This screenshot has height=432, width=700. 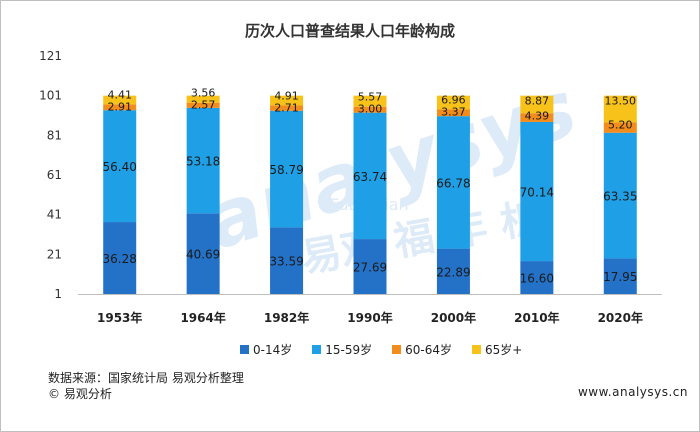 What do you see at coordinates (632, 392) in the screenshot?
I see `website-link: www.analysys.cn` at bounding box center [632, 392].